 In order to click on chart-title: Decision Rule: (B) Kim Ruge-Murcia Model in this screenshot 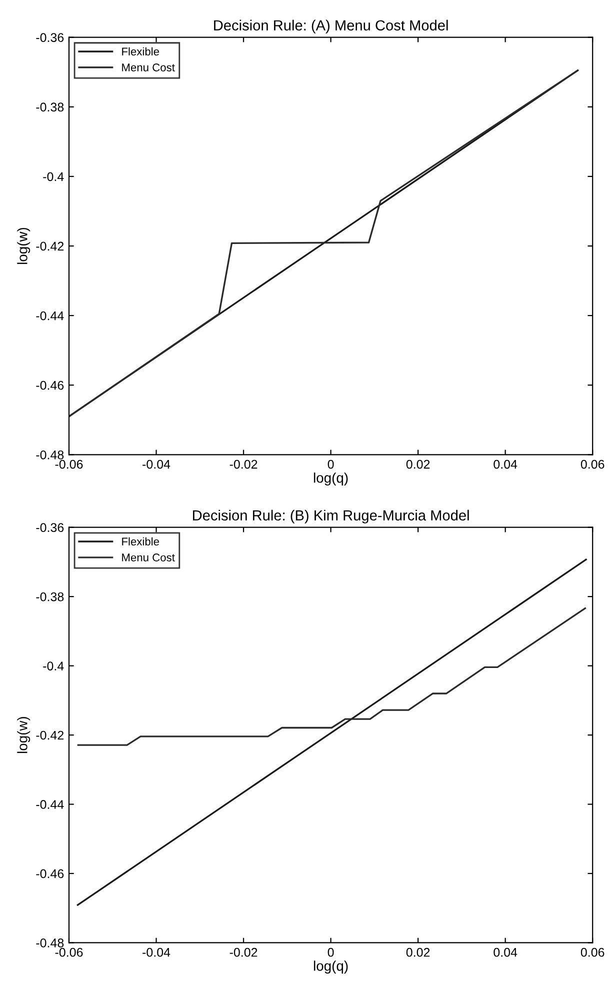, I will do `click(331, 517)`.